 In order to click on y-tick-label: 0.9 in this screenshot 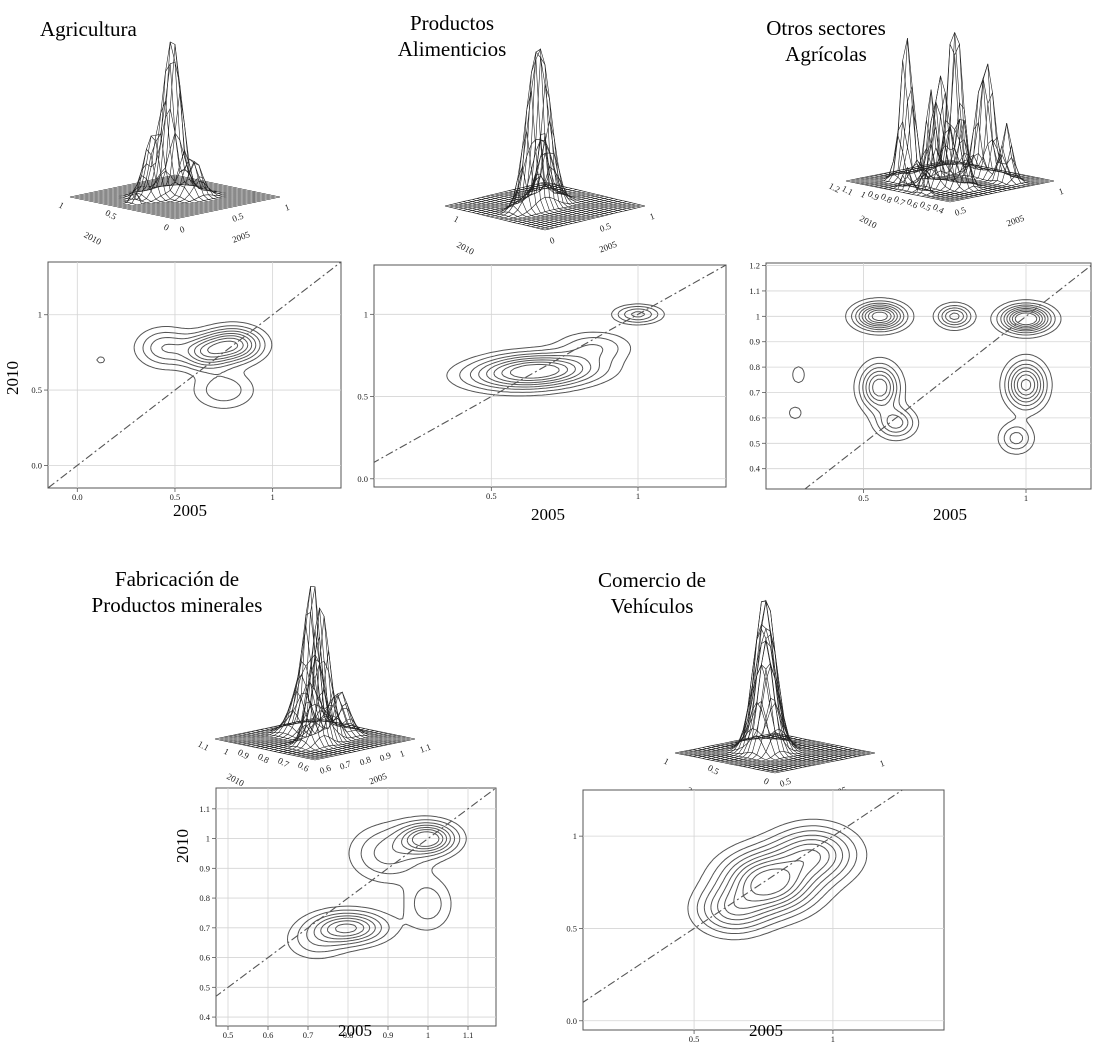, I will do `click(204, 868)`.